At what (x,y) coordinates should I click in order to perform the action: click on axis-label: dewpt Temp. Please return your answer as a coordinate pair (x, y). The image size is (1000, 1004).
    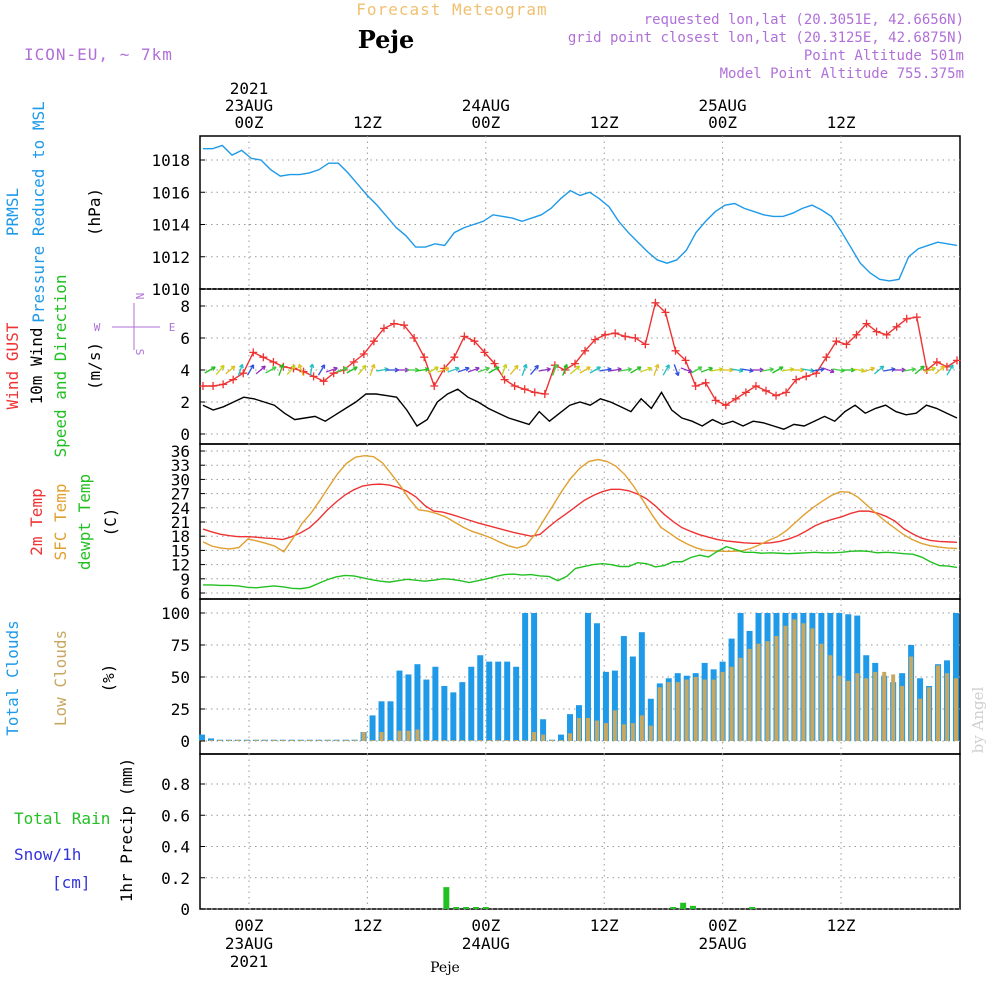
    Looking at the image, I should click on (84, 522).